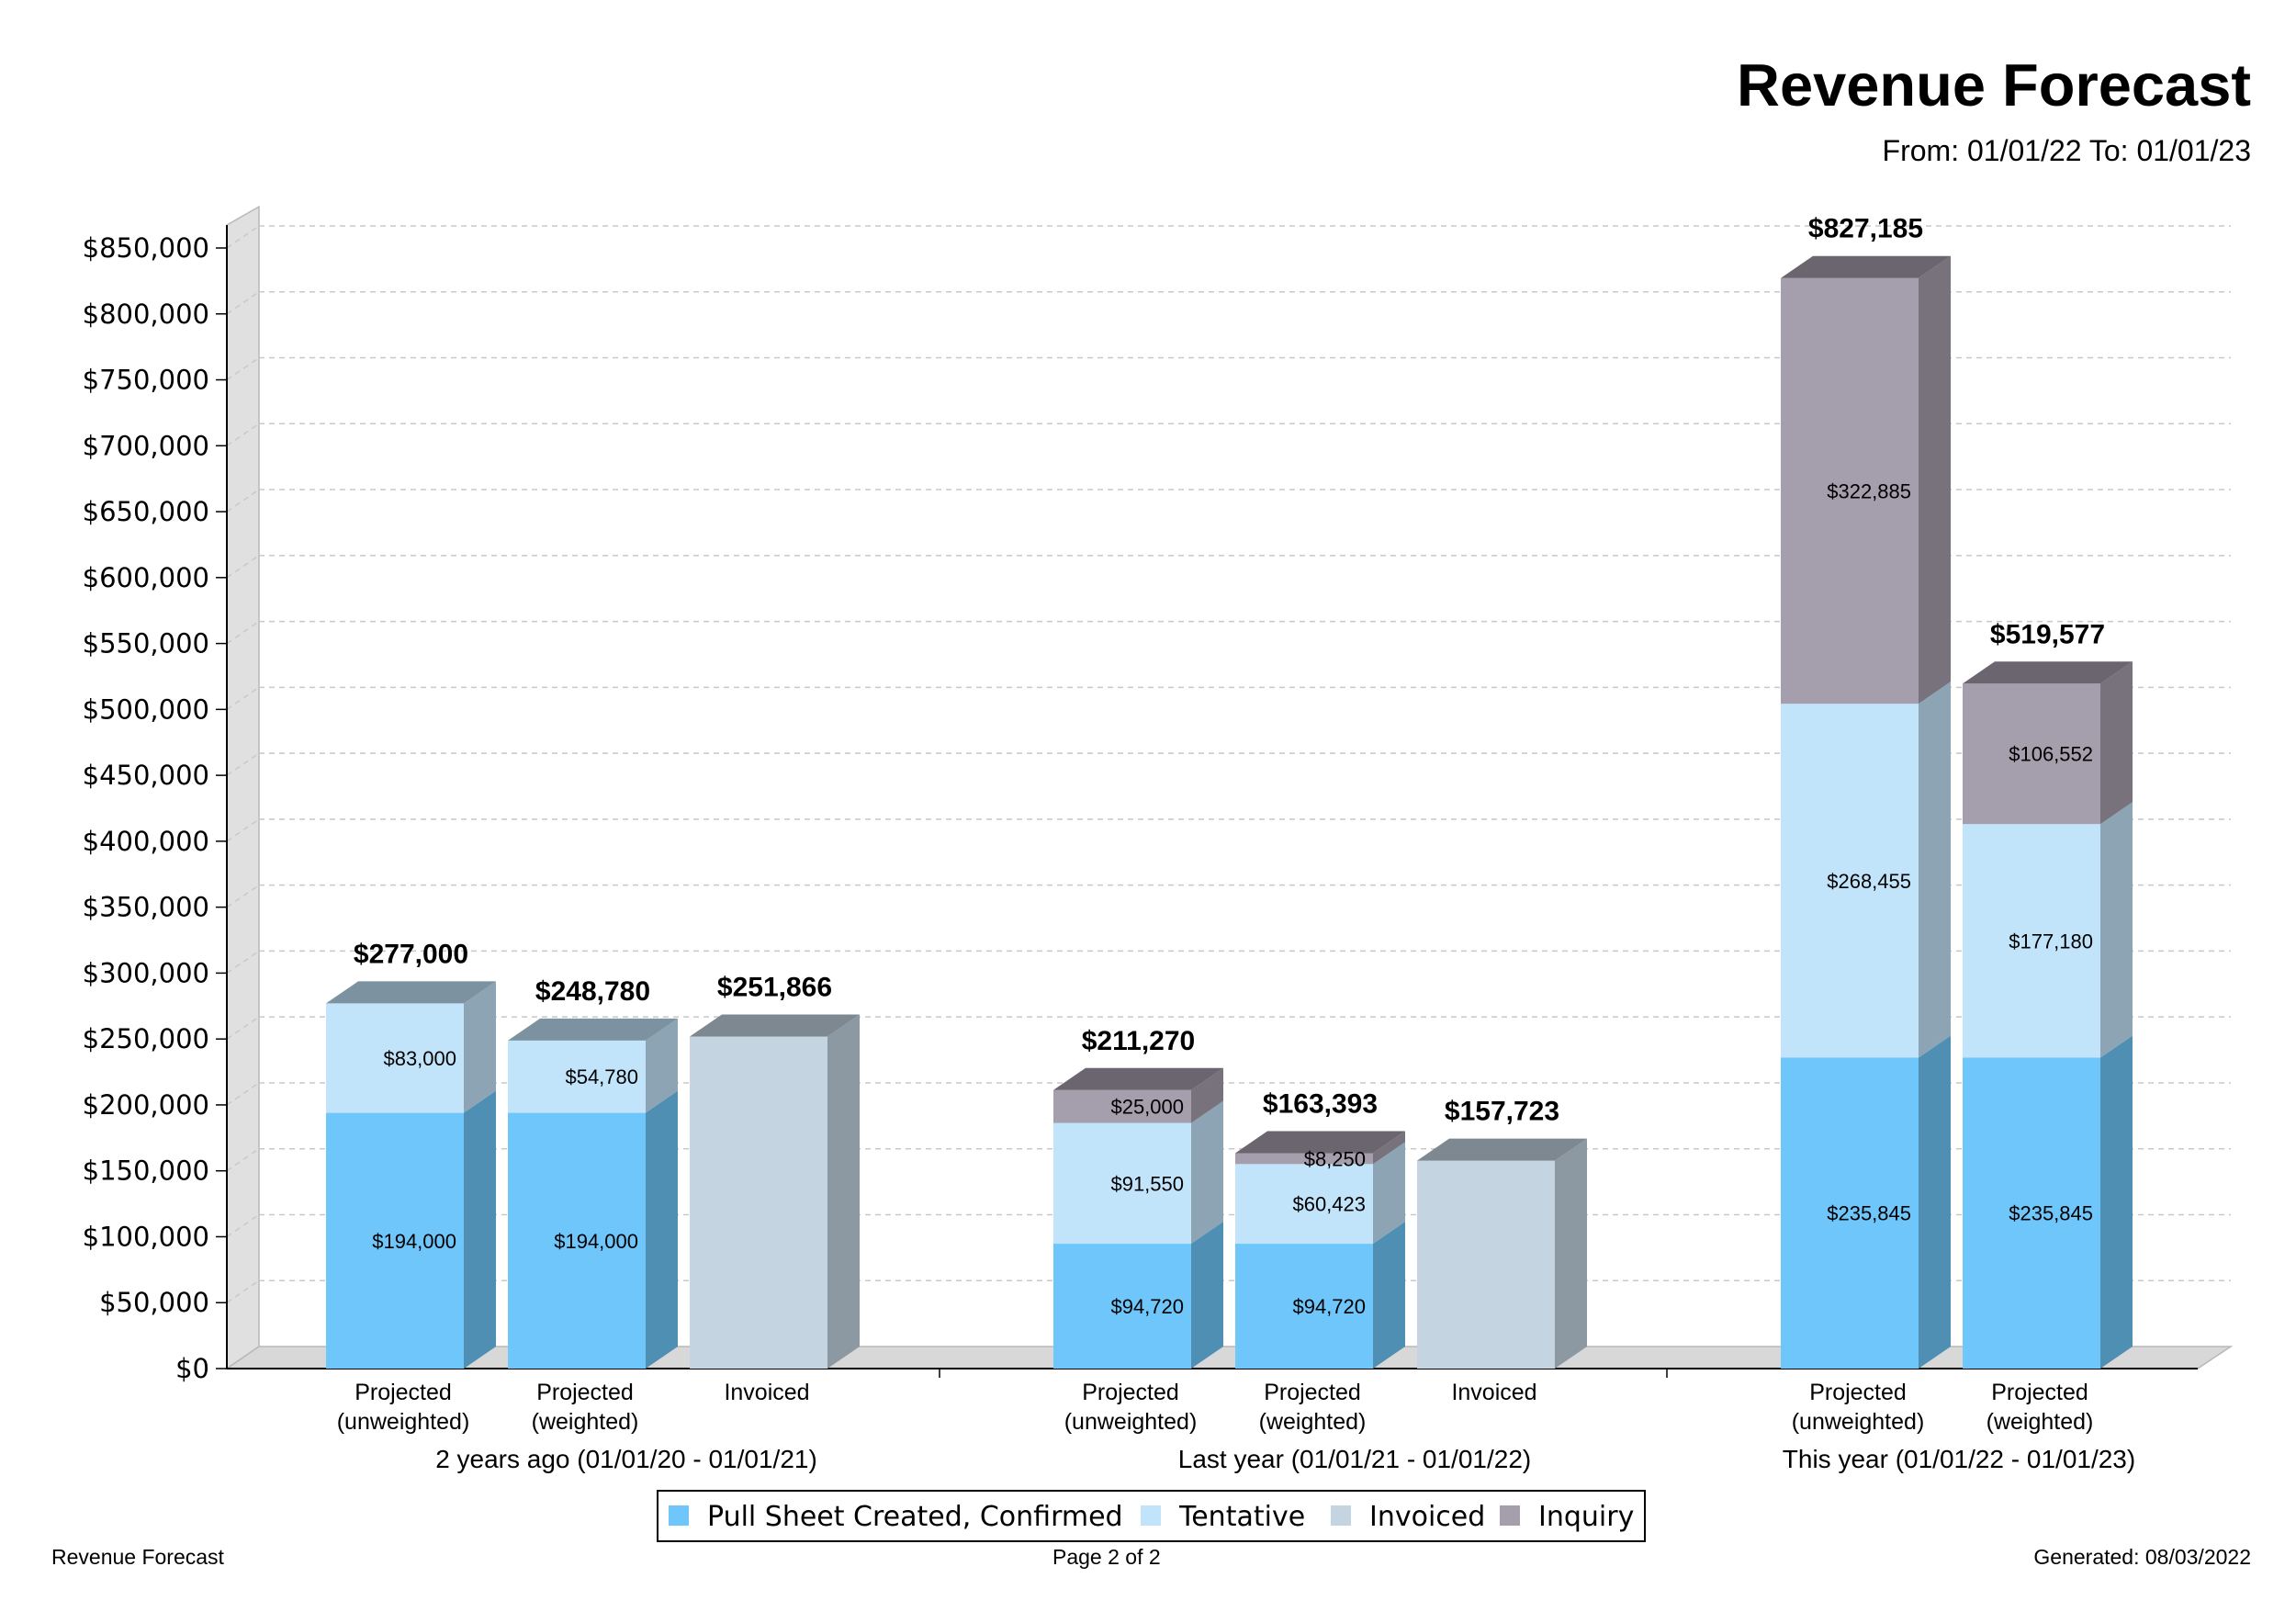  Describe the element at coordinates (154, 1302) in the screenshot. I see `y-tick-label: $50,000` at that location.